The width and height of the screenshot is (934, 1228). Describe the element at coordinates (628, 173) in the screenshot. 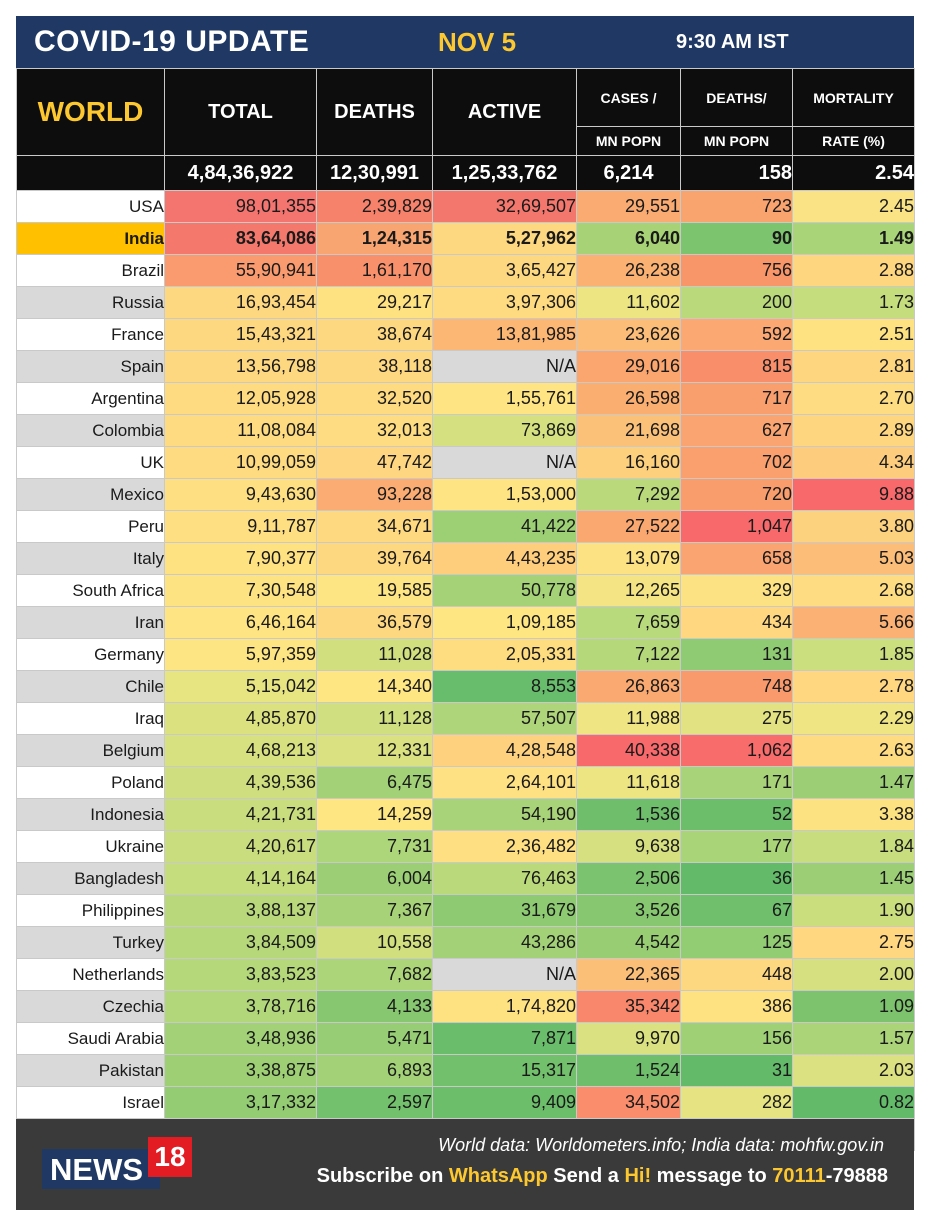

I see `world-cases-mn: 6,214` at that location.